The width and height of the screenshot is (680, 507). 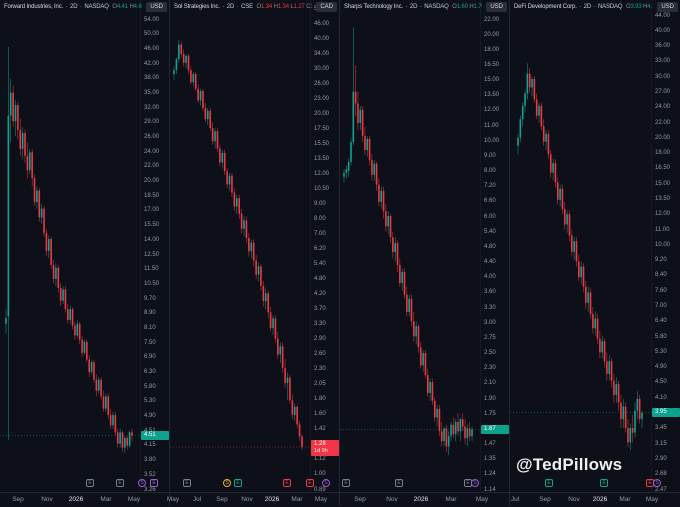 What do you see at coordinates (661, 474) in the screenshot?
I see `price-tick-label: 2.68` at bounding box center [661, 474].